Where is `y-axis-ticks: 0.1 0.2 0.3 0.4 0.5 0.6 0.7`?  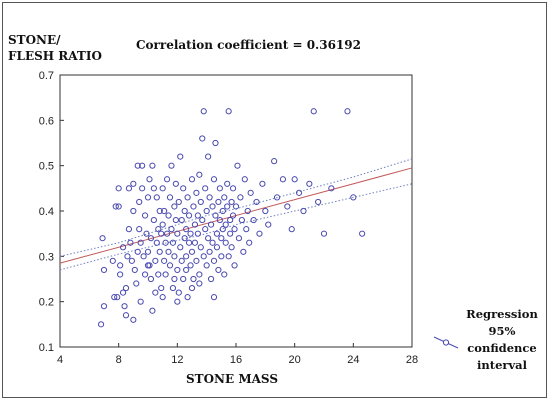 y-axis-ticks: 0.1 0.2 0.3 0.4 0.5 0.6 0.7 is located at coordinates (51, 212).